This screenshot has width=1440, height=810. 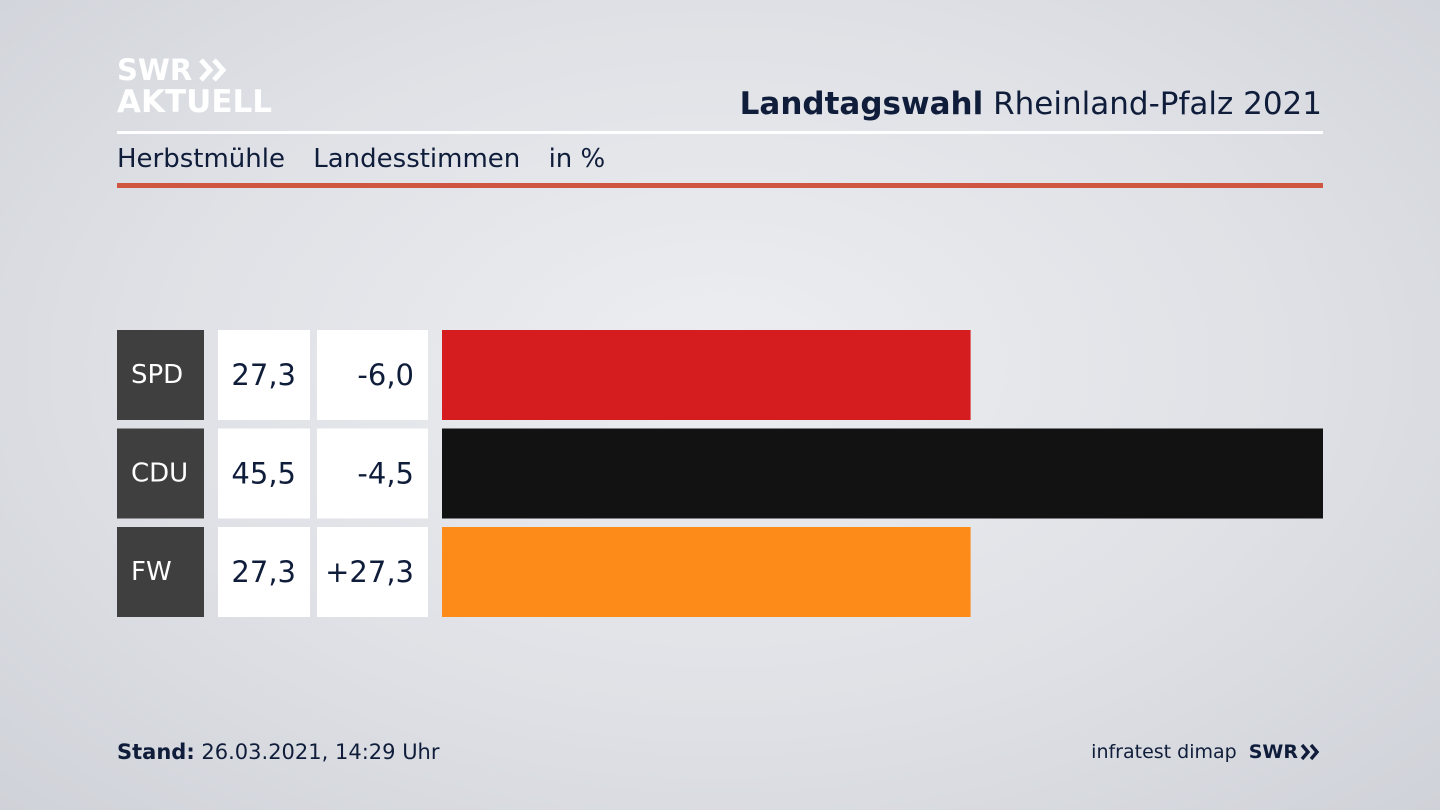 What do you see at coordinates (157, 375) in the screenshot?
I see `party-label-spd: SPD` at bounding box center [157, 375].